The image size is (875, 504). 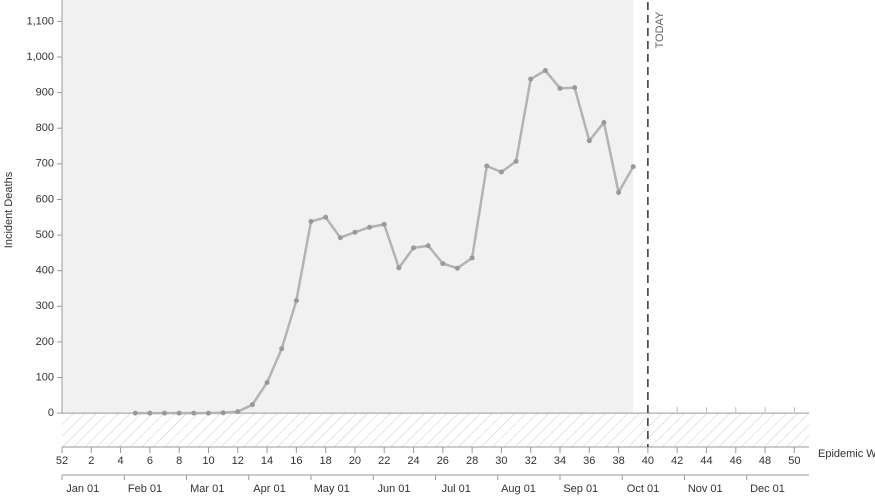 What do you see at coordinates (580, 489) in the screenshot?
I see `date-label: Sep 01` at bounding box center [580, 489].